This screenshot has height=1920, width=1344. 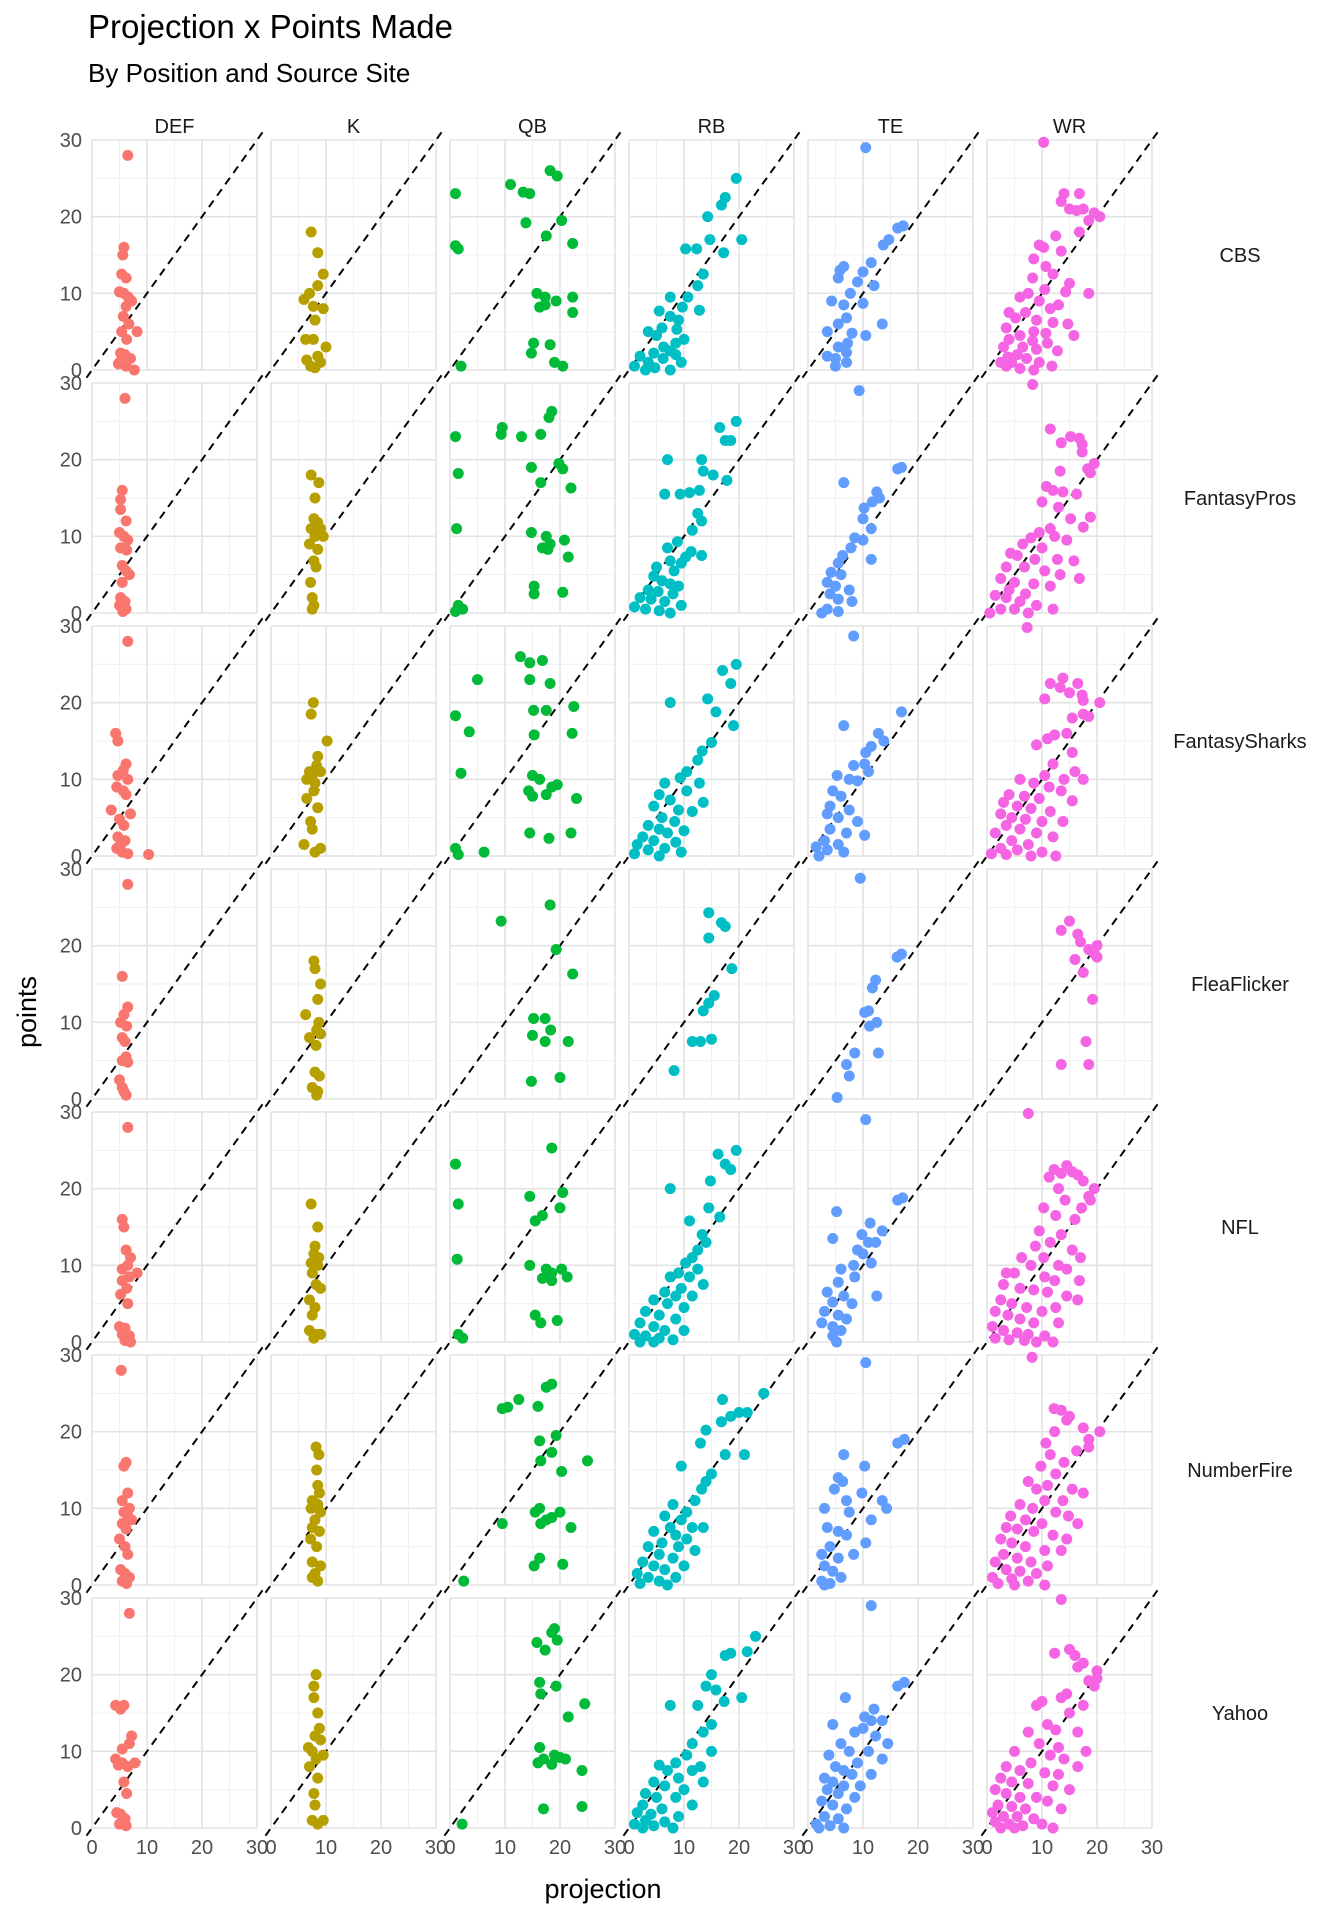 What do you see at coordinates (712, 127) in the screenshot?
I see `facet-column-label: RB` at bounding box center [712, 127].